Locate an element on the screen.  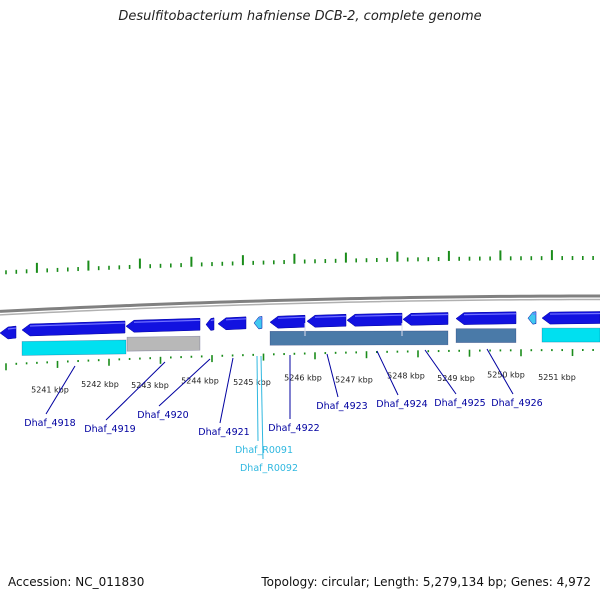
gene-track is located at coordinates (300, 333).